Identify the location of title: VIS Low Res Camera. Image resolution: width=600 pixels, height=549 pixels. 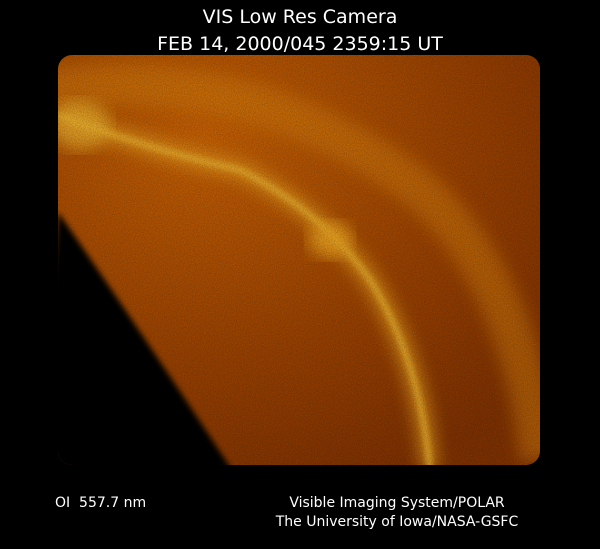
(300, 17).